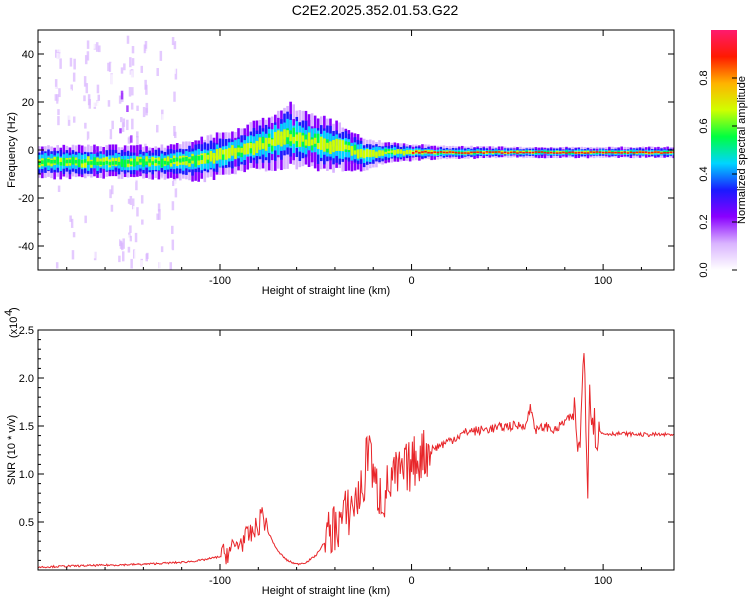 Image resolution: width=750 pixels, height=600 pixels. Describe the element at coordinates (704, 269) in the screenshot. I see `colorbar-tick-label: 0.0` at that location.